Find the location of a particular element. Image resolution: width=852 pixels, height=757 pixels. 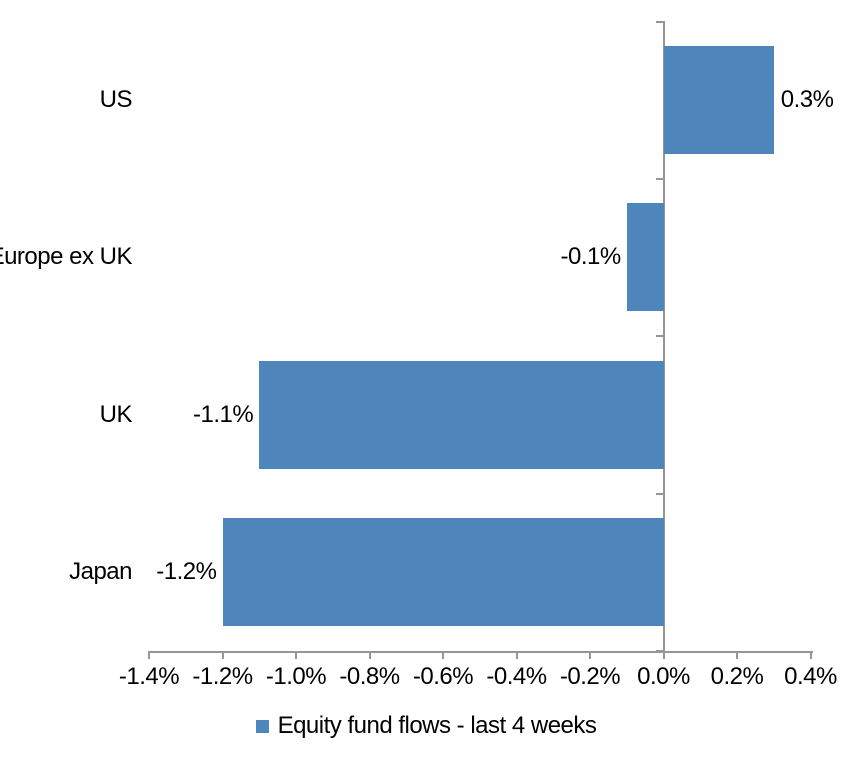

legend: Equity fund flows - last 4 weeks is located at coordinates (426, 726).